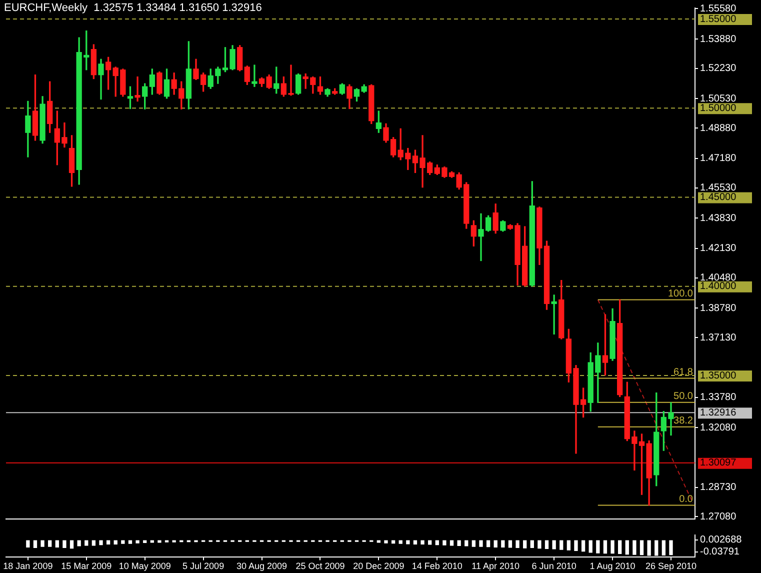 Image resolution: width=761 pixels, height=573 pixels. Describe the element at coordinates (718, 98) in the screenshot. I see `y-tick-label: 1.50530` at that location.